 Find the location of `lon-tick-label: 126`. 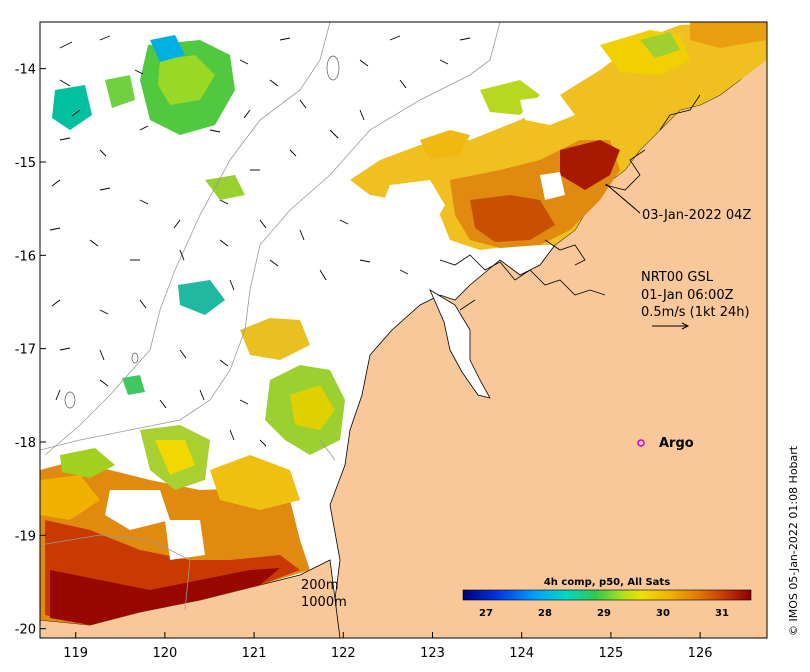

lon-tick-label: 126 is located at coordinates (700, 653).